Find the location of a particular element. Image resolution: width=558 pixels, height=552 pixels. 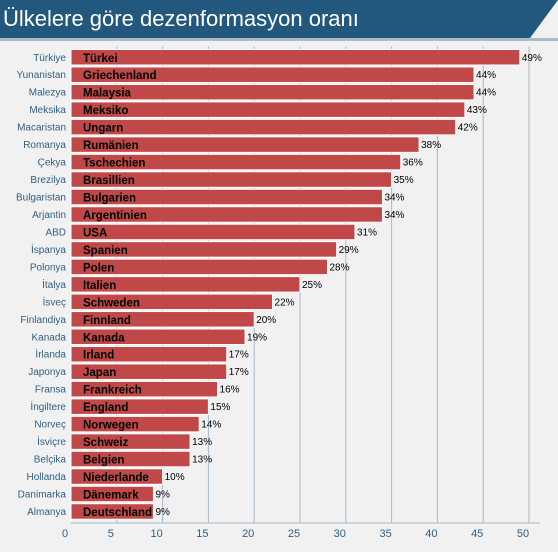

bar-name-label: Japan is located at coordinates (99, 373).